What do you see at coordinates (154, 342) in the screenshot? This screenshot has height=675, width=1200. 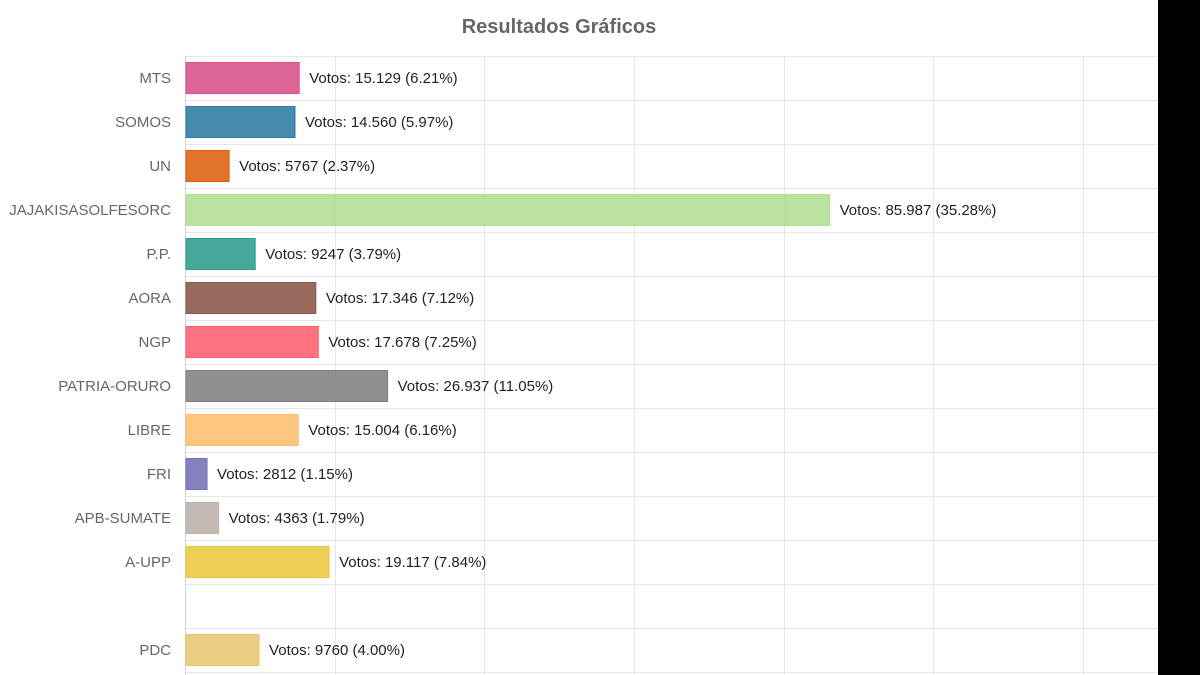 I see `category-label: NGP` at bounding box center [154, 342].